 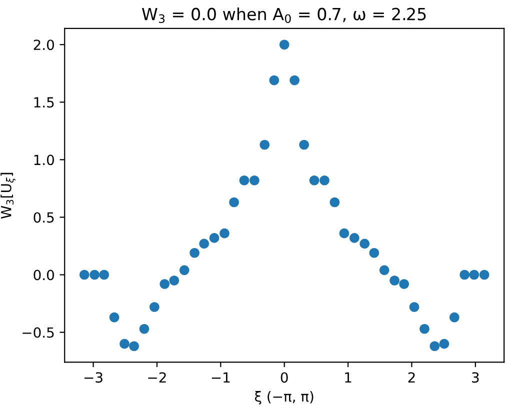 What do you see at coordinates (44, 102) in the screenshot?
I see `y-tick-label: 1.5` at bounding box center [44, 102].